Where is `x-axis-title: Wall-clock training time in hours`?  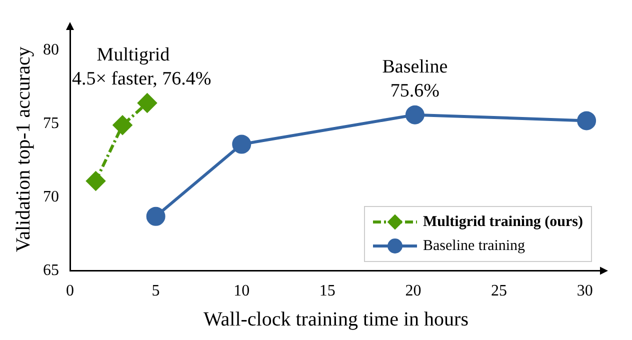
x-axis-title: Wall-clock training time in hours is located at coordinates (336, 319).